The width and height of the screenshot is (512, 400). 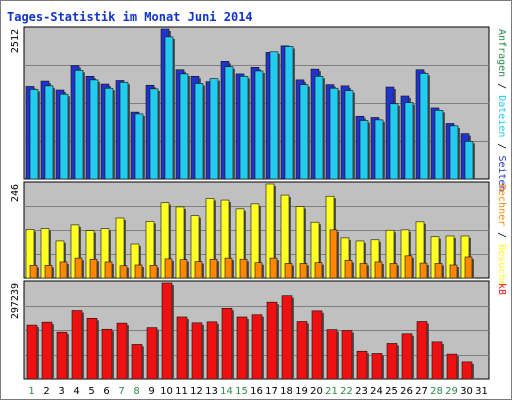 What do you see at coordinates (121, 391) in the screenshot?
I see `x-tick-label: 7` at bounding box center [121, 391].